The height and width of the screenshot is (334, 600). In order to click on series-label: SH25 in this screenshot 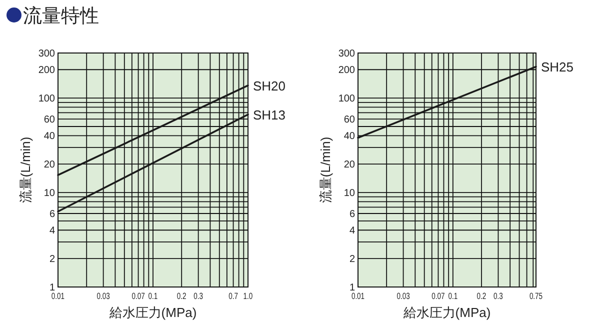, I will do `click(557, 67)`.